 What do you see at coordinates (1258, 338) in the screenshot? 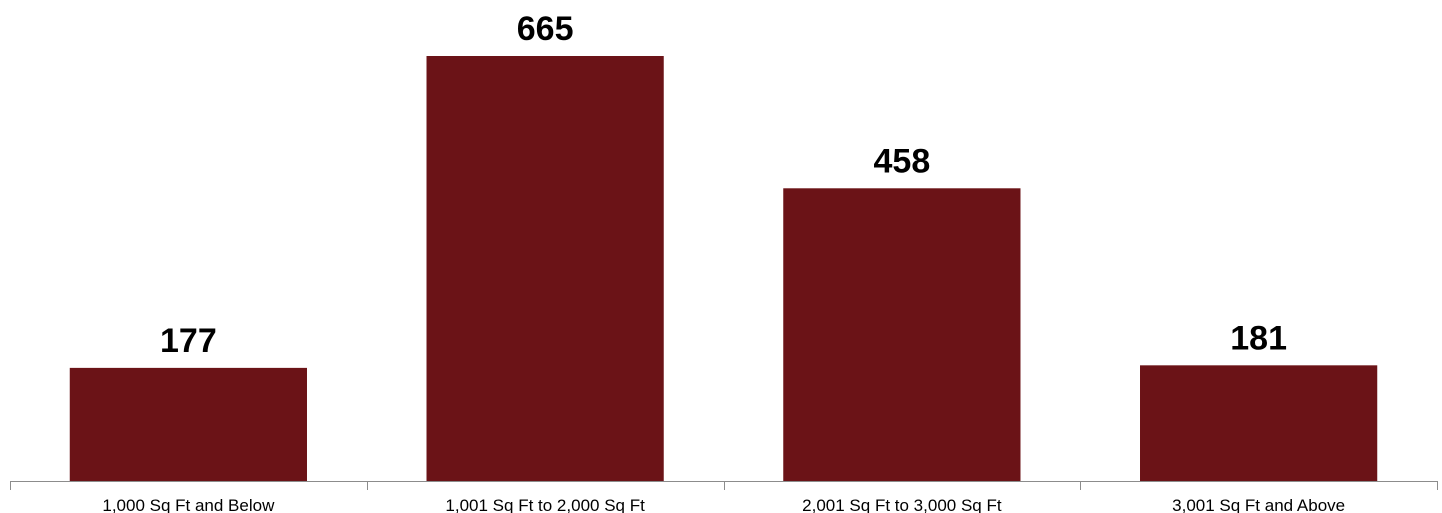
I see `bar-value-label-4: 181` at bounding box center [1258, 338].